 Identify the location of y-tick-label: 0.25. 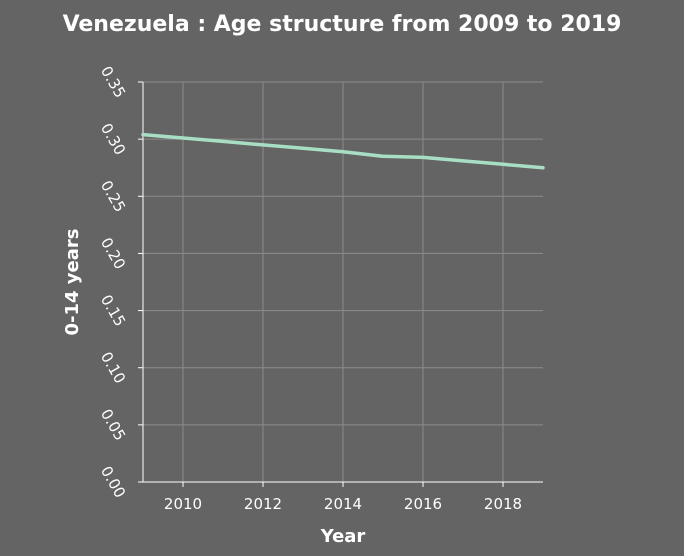
(113, 196).